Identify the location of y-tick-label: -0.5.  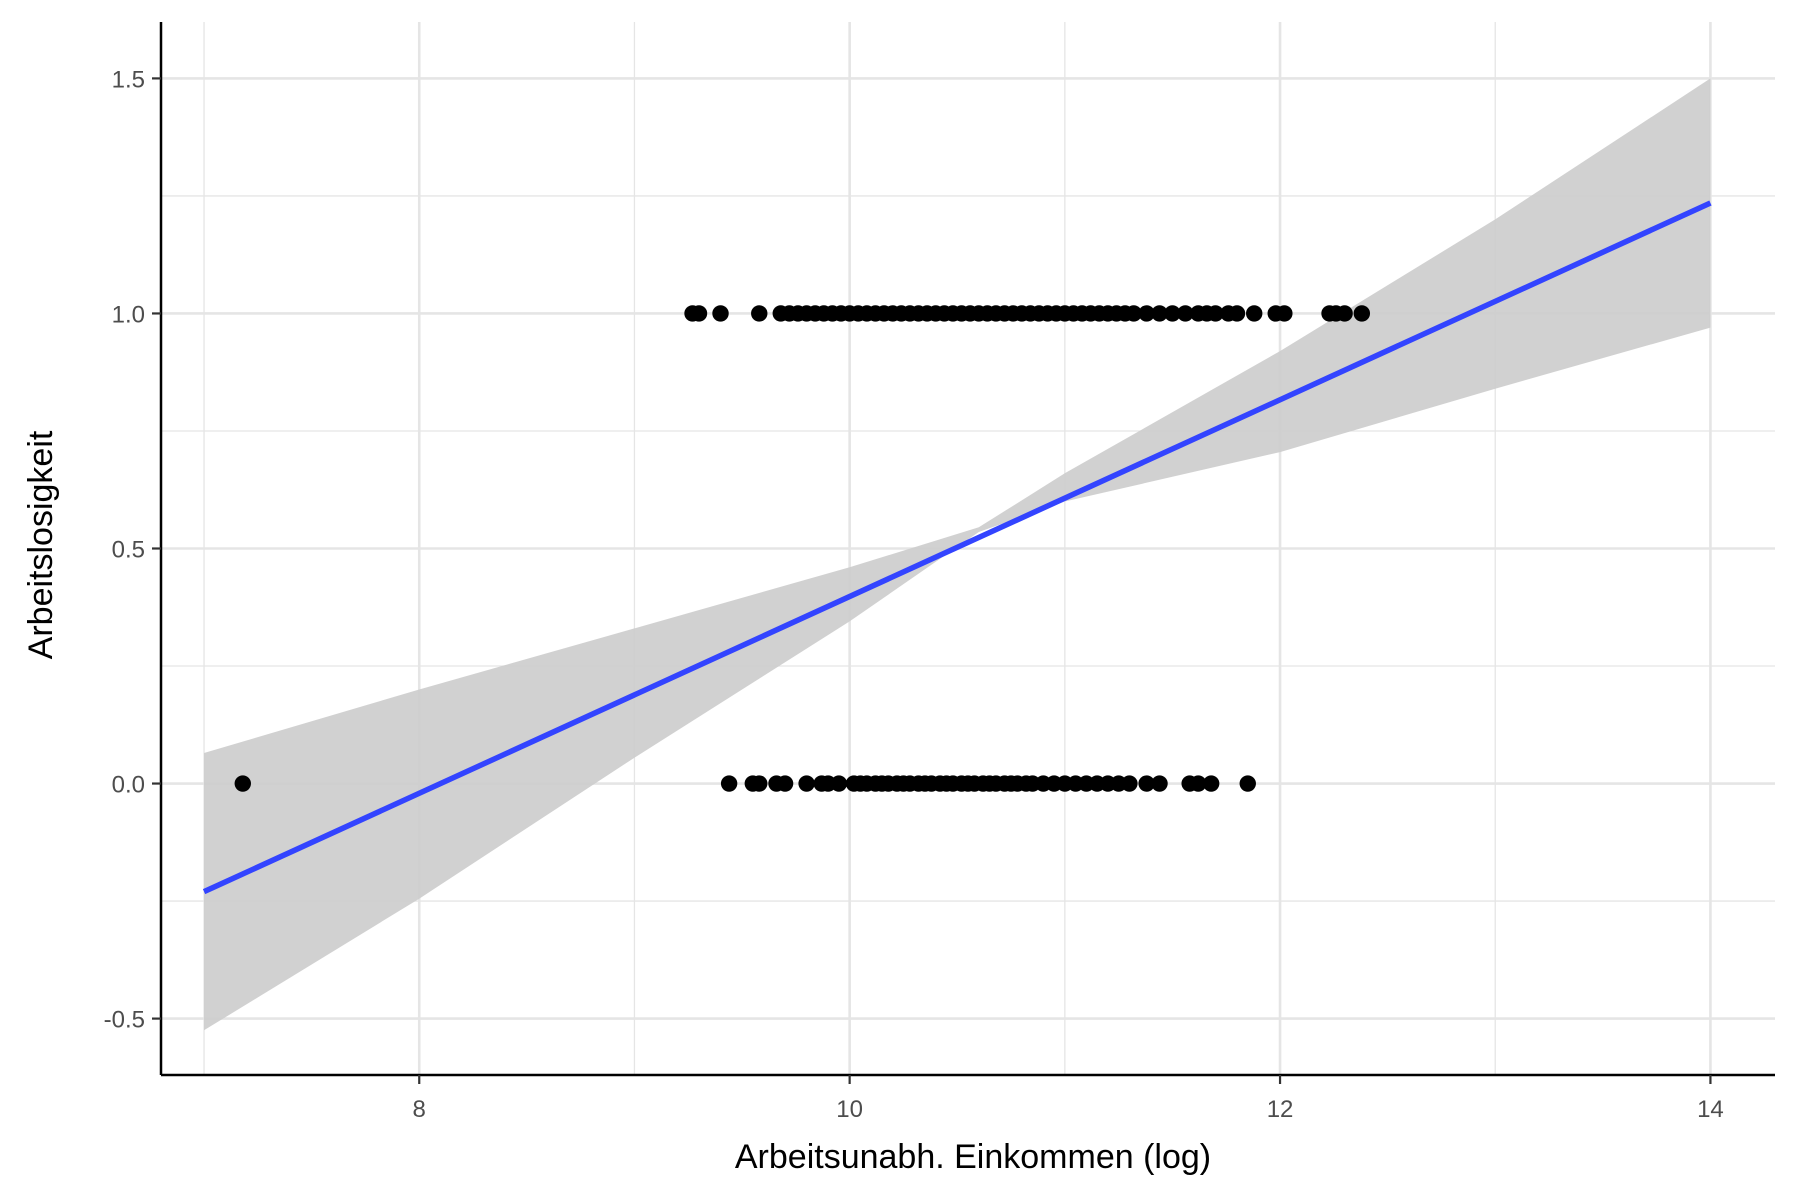
(124, 1020).